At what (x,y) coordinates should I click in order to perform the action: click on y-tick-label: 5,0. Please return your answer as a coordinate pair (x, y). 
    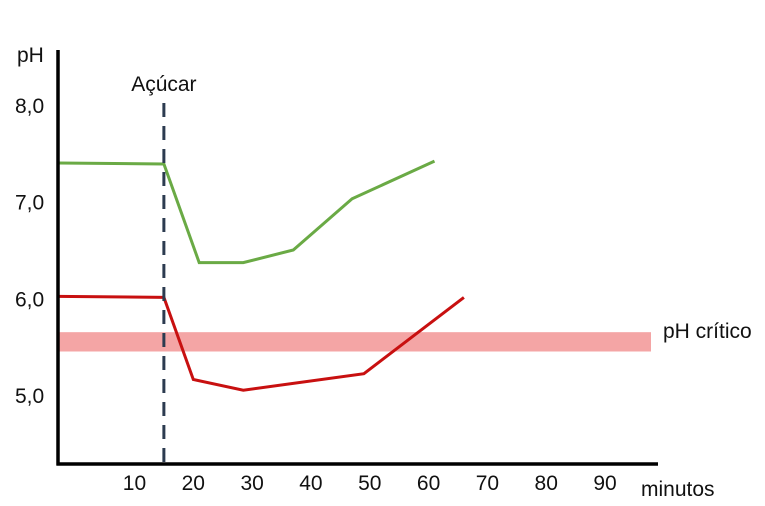
    Looking at the image, I should click on (29, 396).